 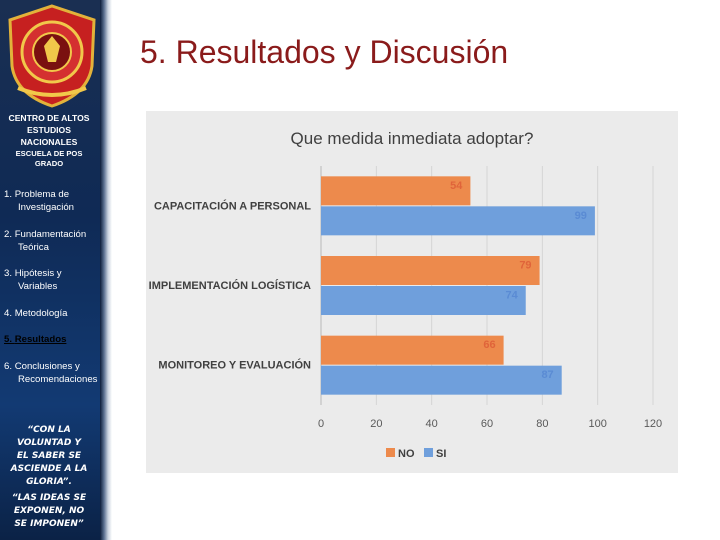 What do you see at coordinates (8, 194) in the screenshot?
I see `nav-num: 1.` at bounding box center [8, 194].